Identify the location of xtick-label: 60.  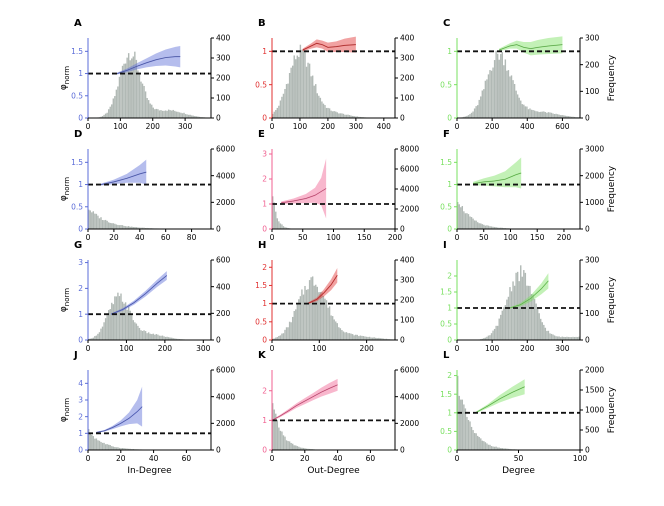
(166, 237).